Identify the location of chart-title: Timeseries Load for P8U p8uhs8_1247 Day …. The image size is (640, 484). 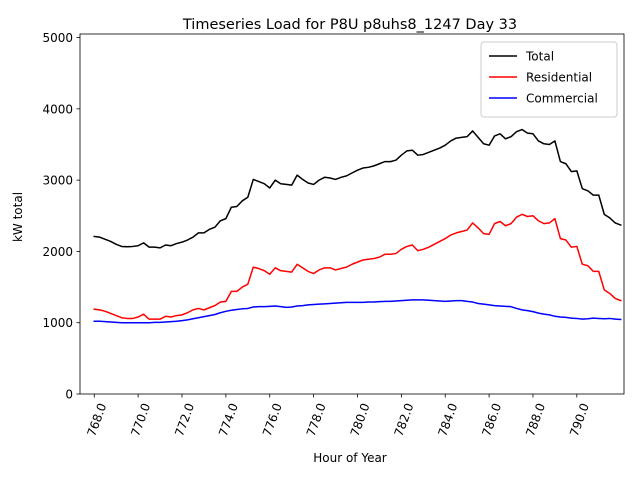
(349, 25).